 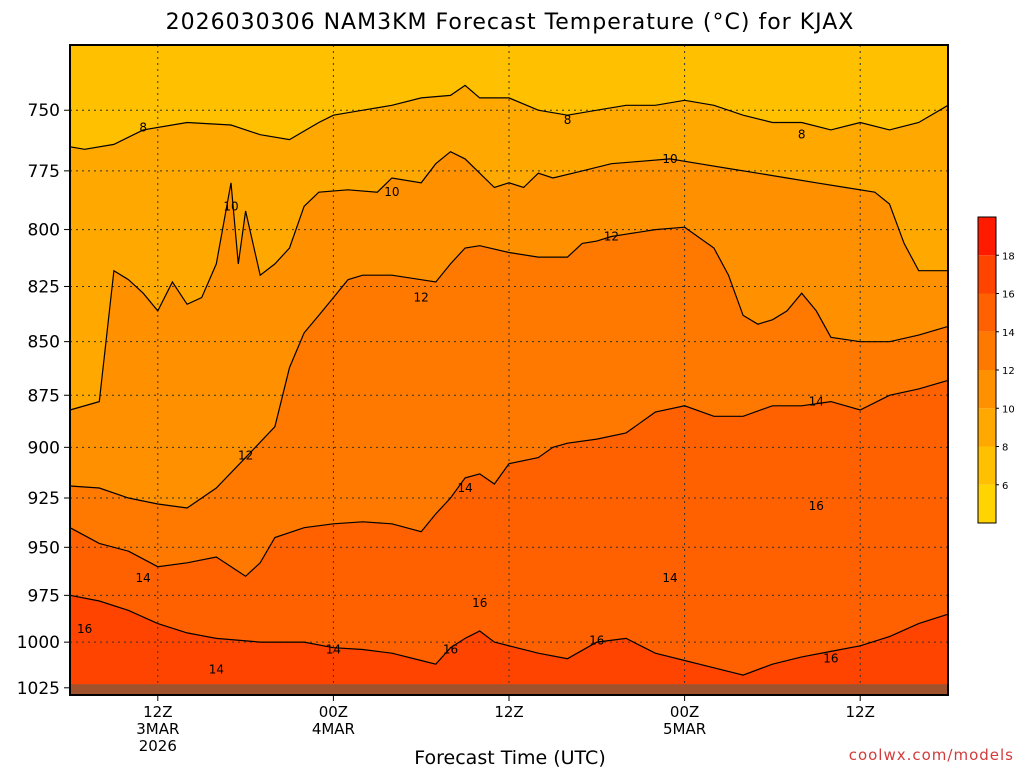 What do you see at coordinates (1005, 486) in the screenshot?
I see `colorbar-label: 6` at bounding box center [1005, 486].